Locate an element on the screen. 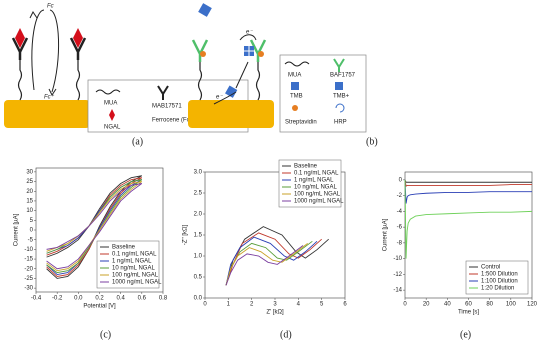 This screenshot has height=348, width=550. y-tick-label: 25 is located at coordinates (29, 182).